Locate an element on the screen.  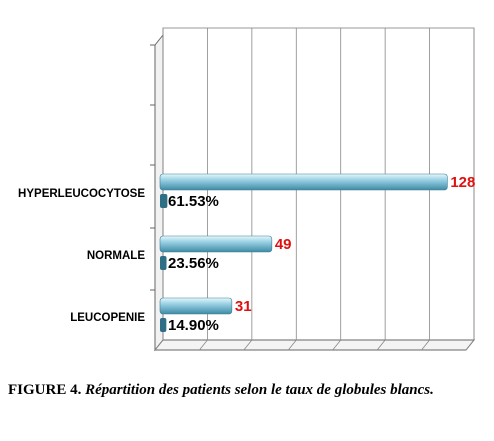
value-label: 23.56% is located at coordinates (193, 263).